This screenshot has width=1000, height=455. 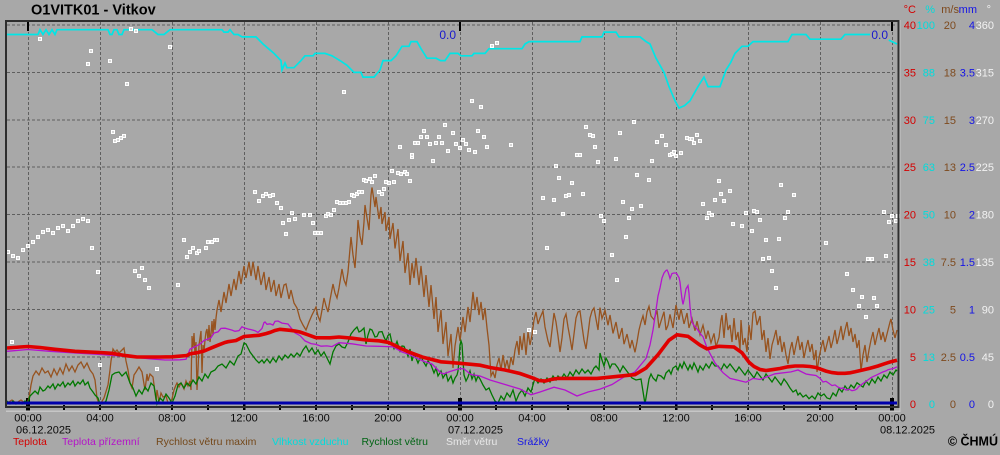 I want to click on svg-text: mm, so click(x=968, y=10).